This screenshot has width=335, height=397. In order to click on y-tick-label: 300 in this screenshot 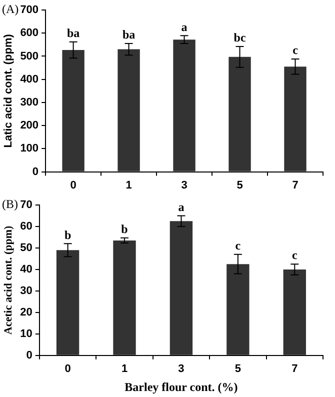, I will do `click(29, 102)`.